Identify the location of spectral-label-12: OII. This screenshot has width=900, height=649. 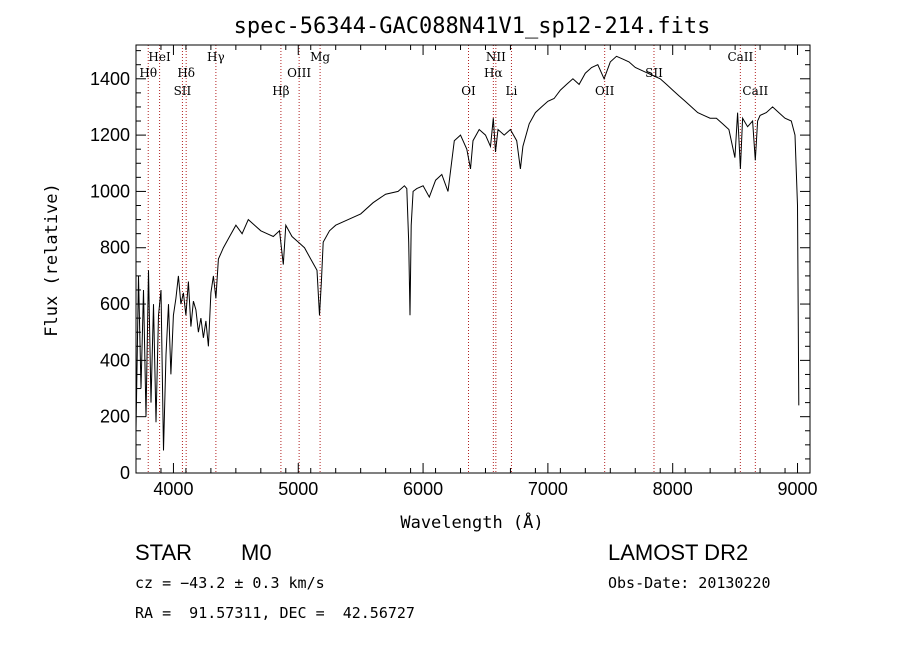
(605, 91).